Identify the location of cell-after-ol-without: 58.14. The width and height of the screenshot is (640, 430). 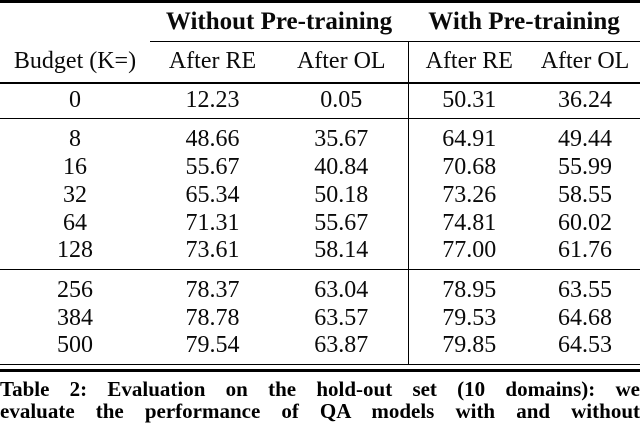
(342, 253).